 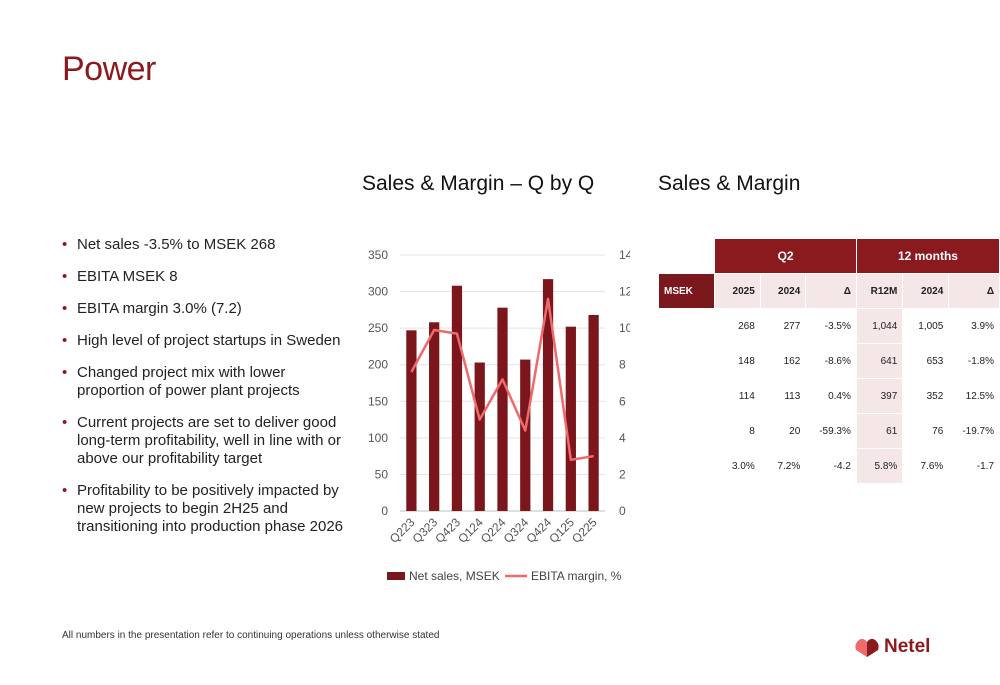 I want to click on netel-logo-icon, so click(x=867, y=647).